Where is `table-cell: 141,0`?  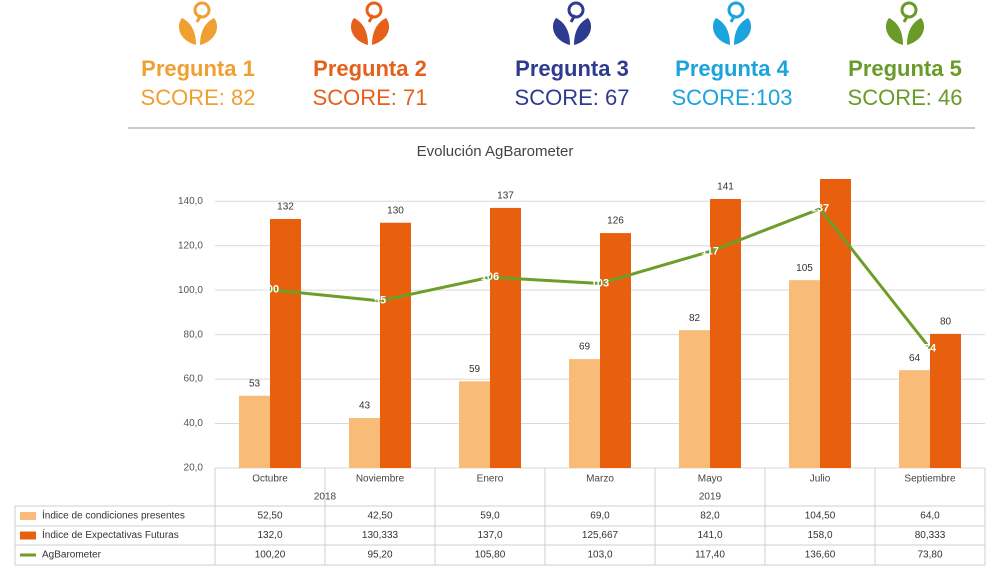 table-cell: 141,0 is located at coordinates (709, 535).